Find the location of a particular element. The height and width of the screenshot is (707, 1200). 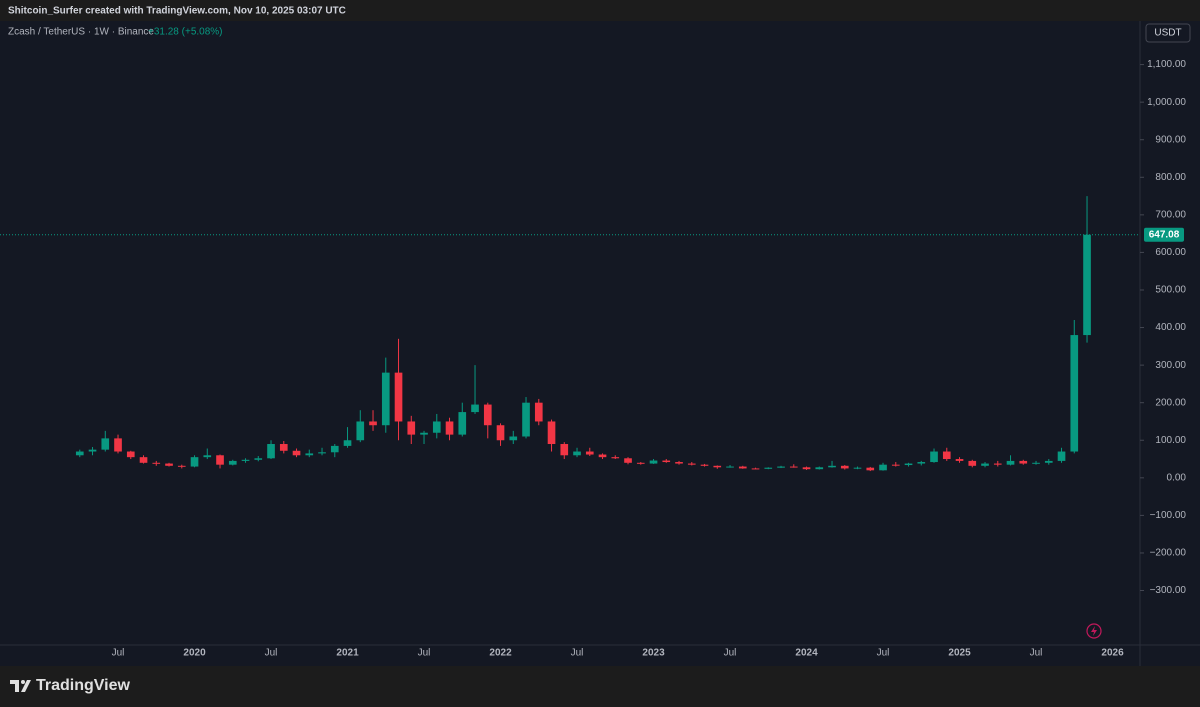

y-tick-label: 500.00 is located at coordinates (1170, 290).